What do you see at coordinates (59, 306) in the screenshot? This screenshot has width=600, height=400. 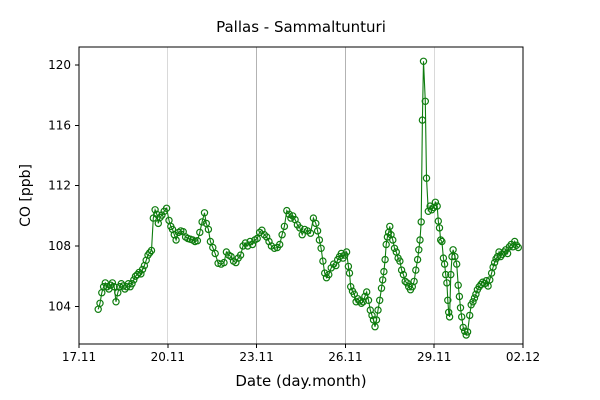 I see `y-tick-label: 104` at bounding box center [59, 306].